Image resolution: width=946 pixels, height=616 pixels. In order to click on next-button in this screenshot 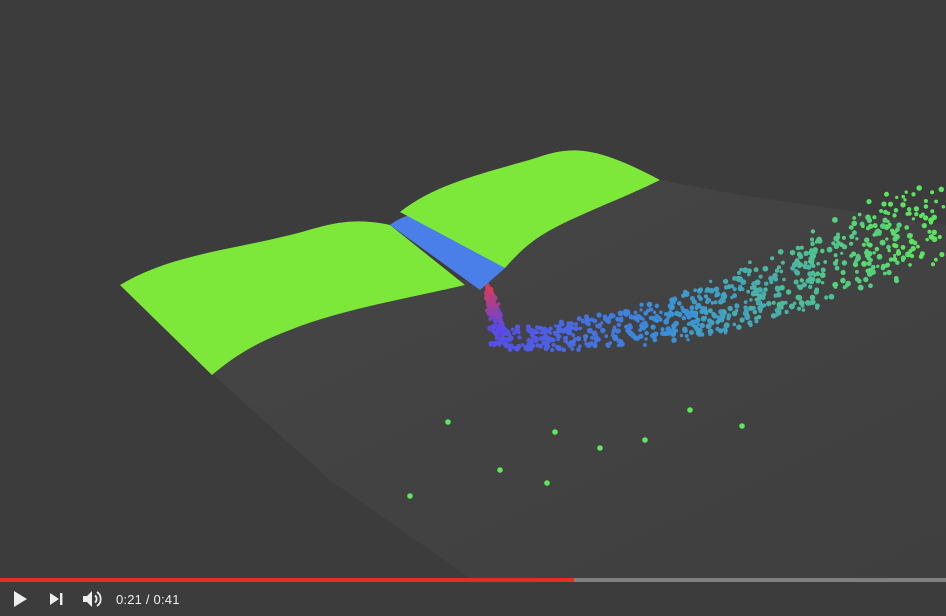, I will do `click(56, 599)`.